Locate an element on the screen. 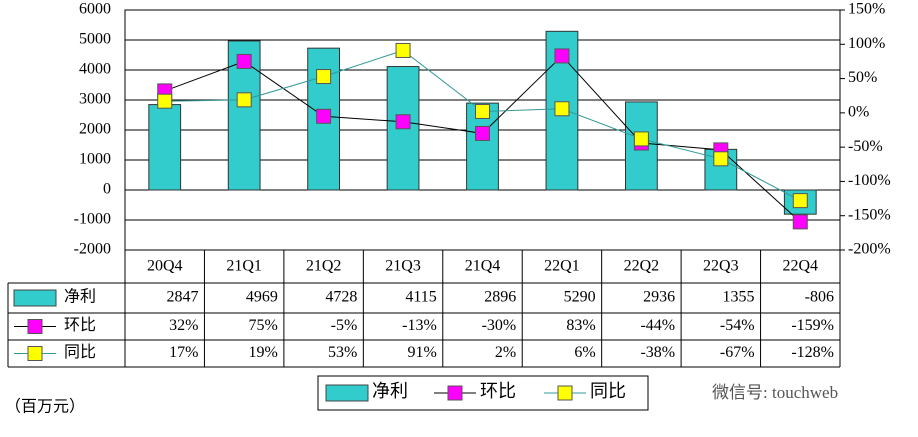 The image size is (918, 437). table-cell: 4969 is located at coordinates (262, 297).